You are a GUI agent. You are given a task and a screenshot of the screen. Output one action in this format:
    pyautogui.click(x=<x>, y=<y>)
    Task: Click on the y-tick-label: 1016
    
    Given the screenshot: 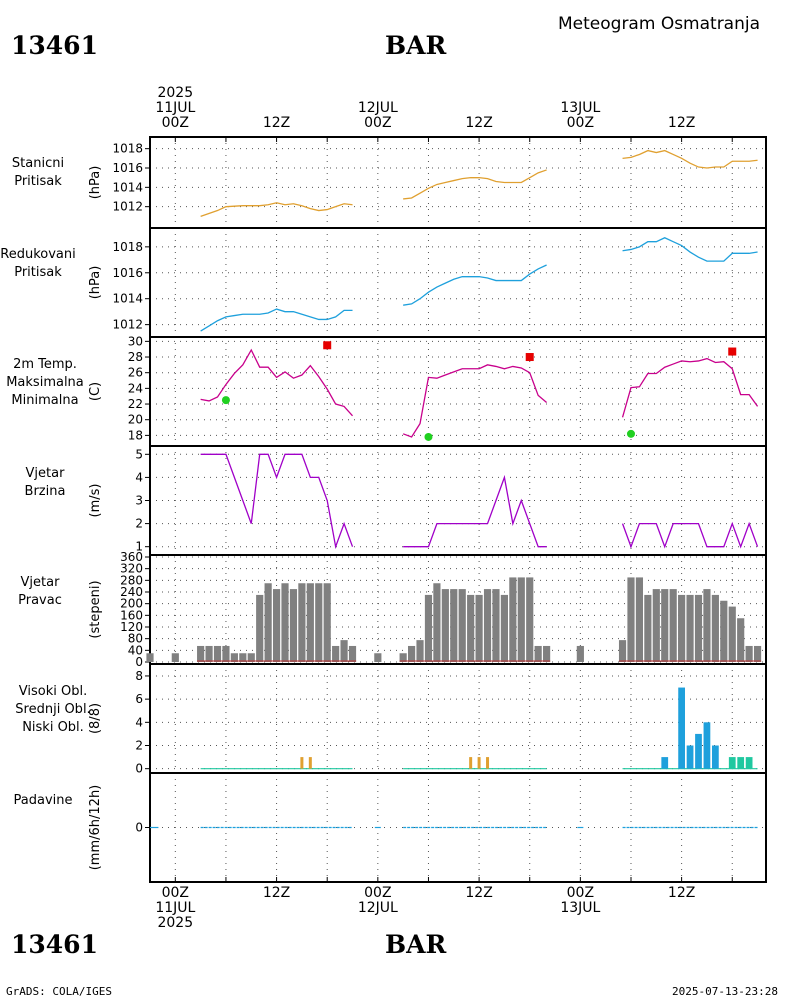 What is the action you would take?
    pyautogui.click(x=127, y=273)
    